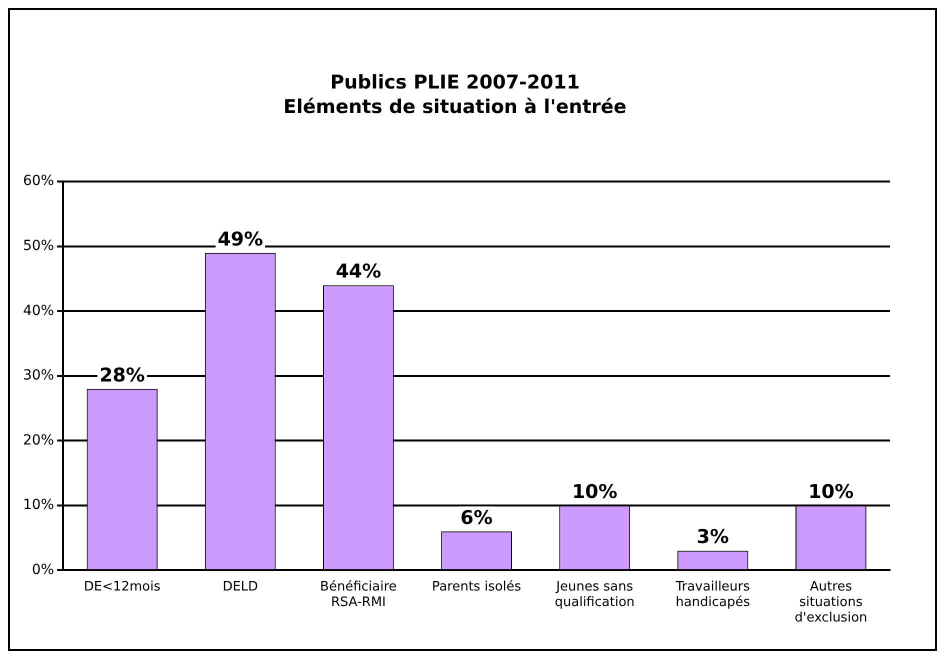 The height and width of the screenshot is (659, 945). Describe the element at coordinates (43, 570) in the screenshot. I see `y-tick-label: 0%` at that location.